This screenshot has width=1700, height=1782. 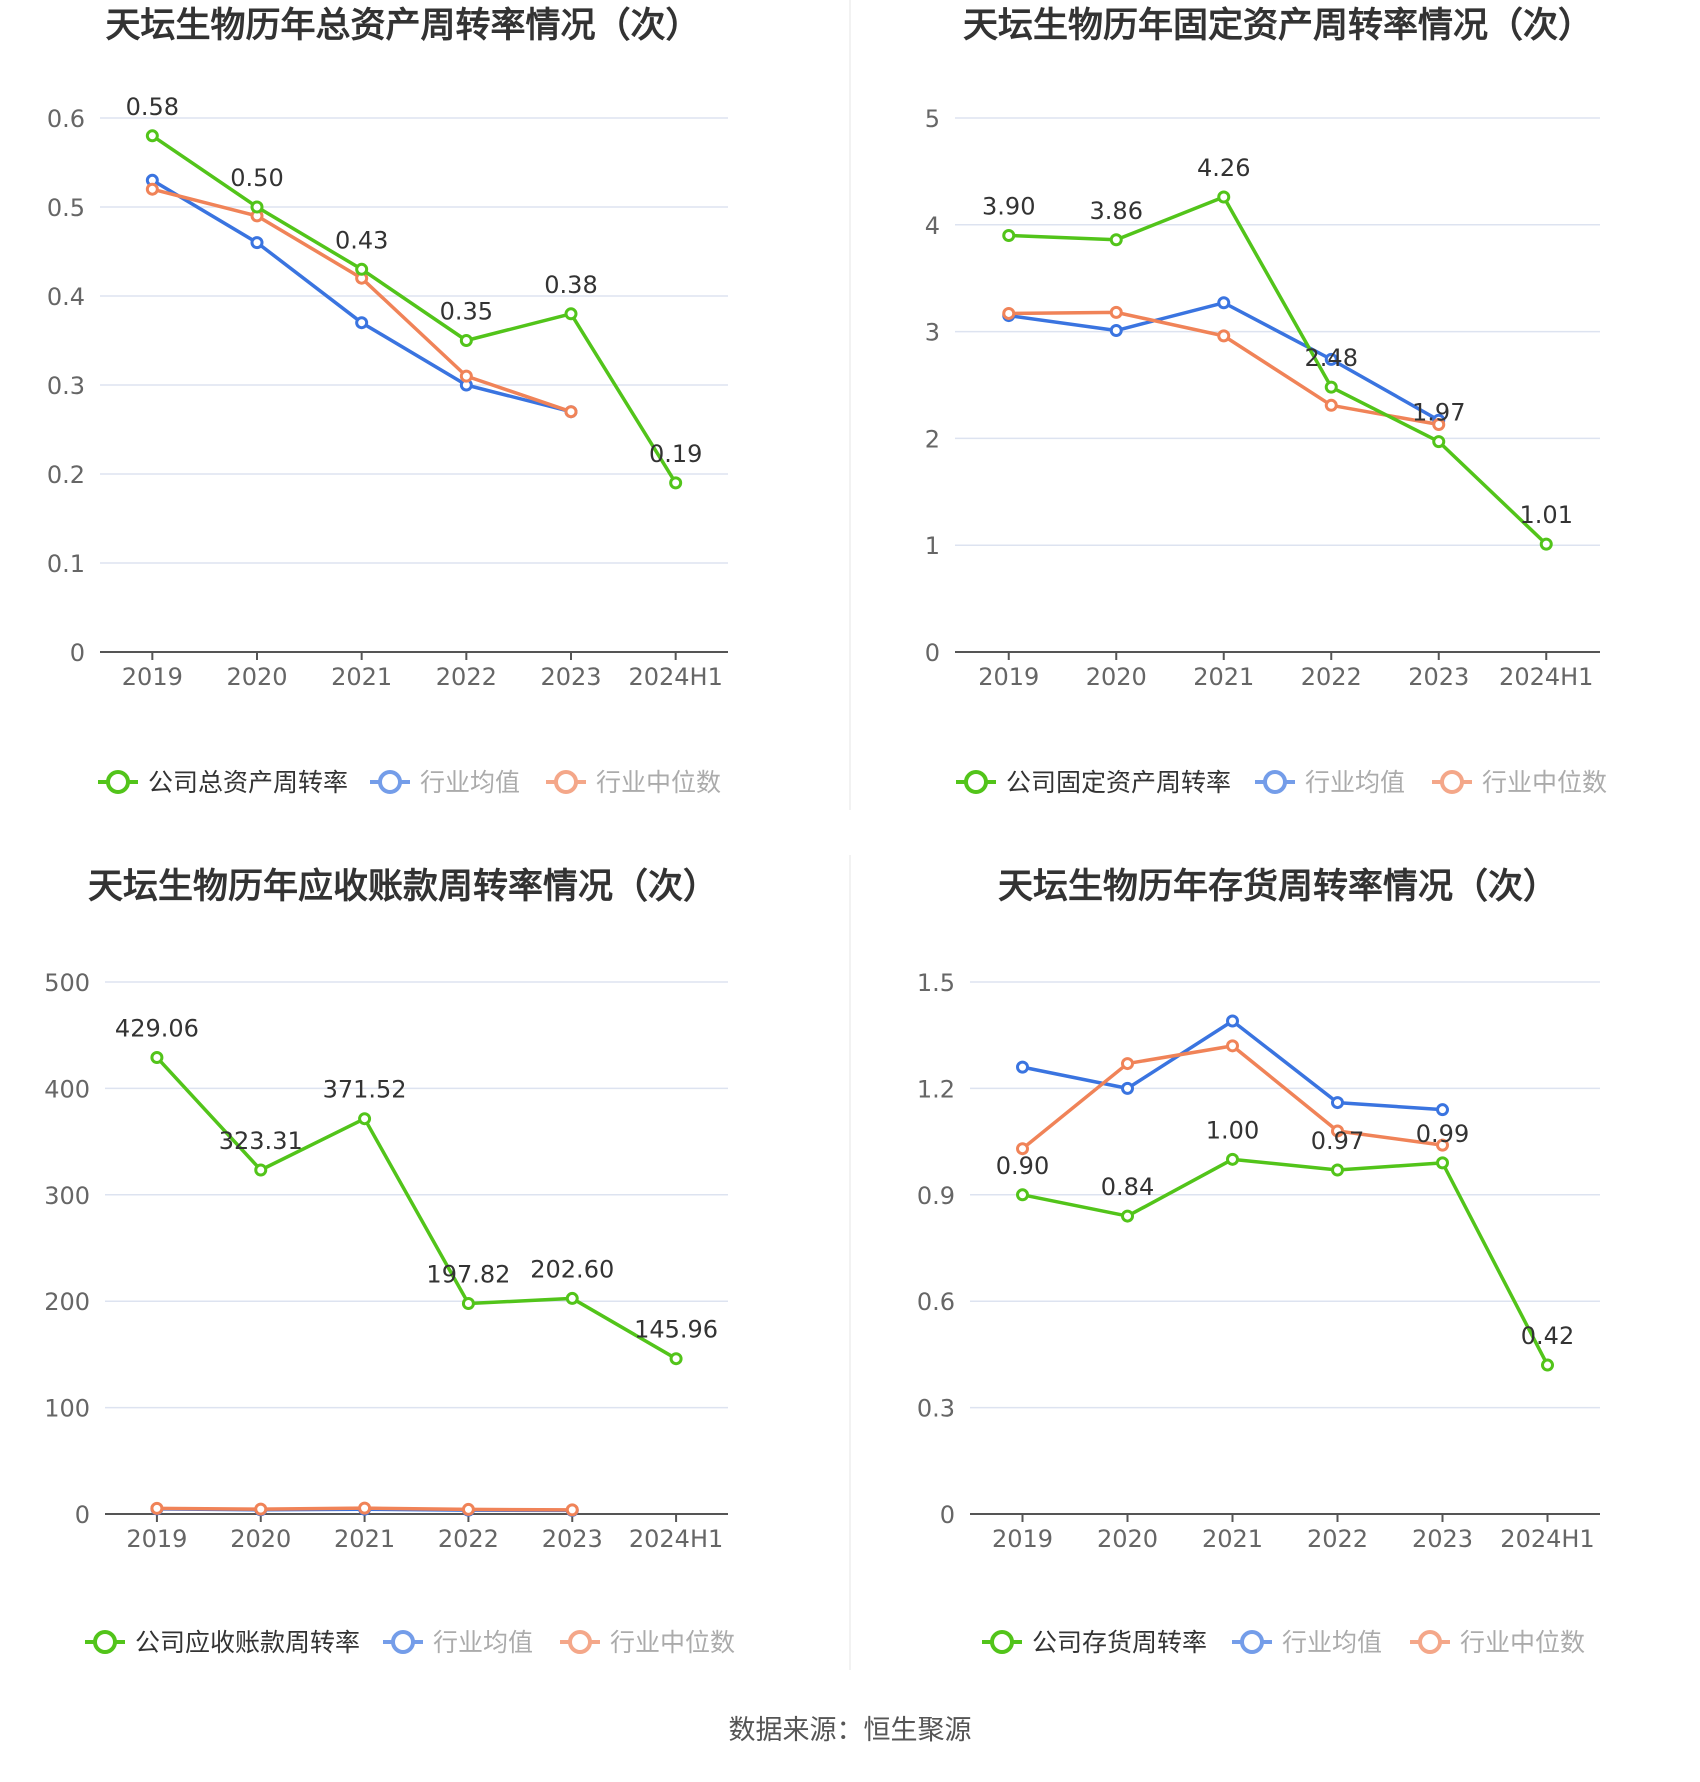 What do you see at coordinates (67, 1196) in the screenshot?
I see `y-tick-label: 300` at bounding box center [67, 1196].